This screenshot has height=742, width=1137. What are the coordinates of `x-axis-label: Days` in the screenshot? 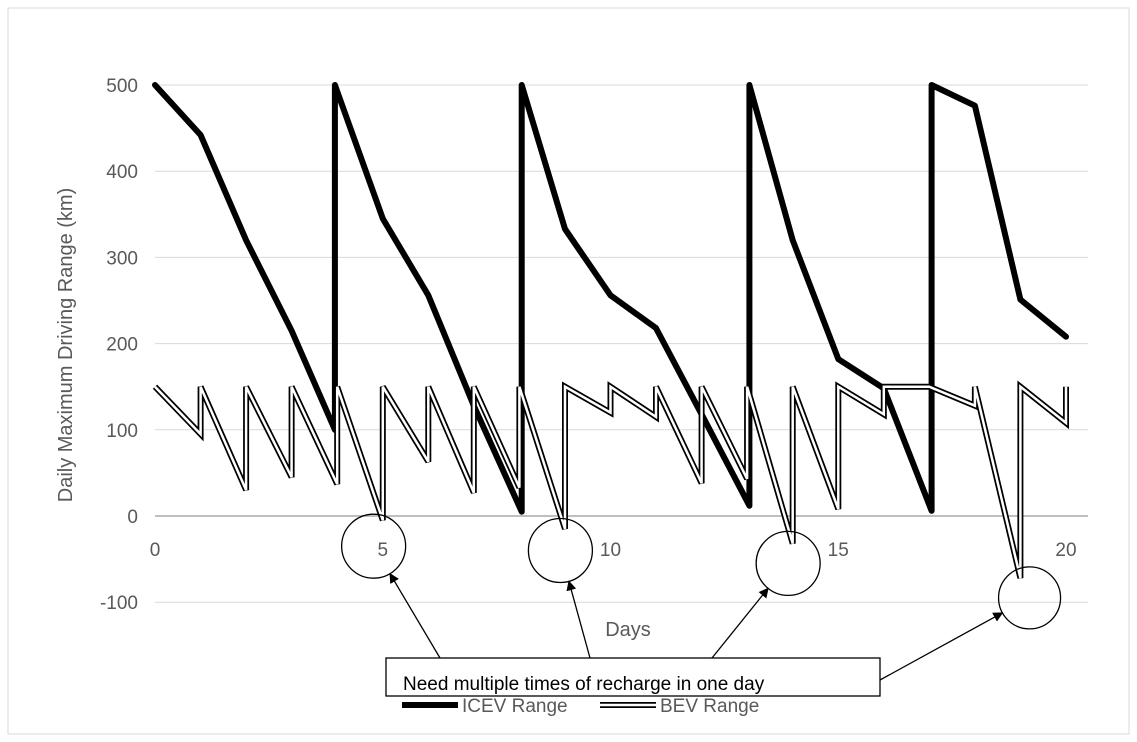 It's located at (628, 630).